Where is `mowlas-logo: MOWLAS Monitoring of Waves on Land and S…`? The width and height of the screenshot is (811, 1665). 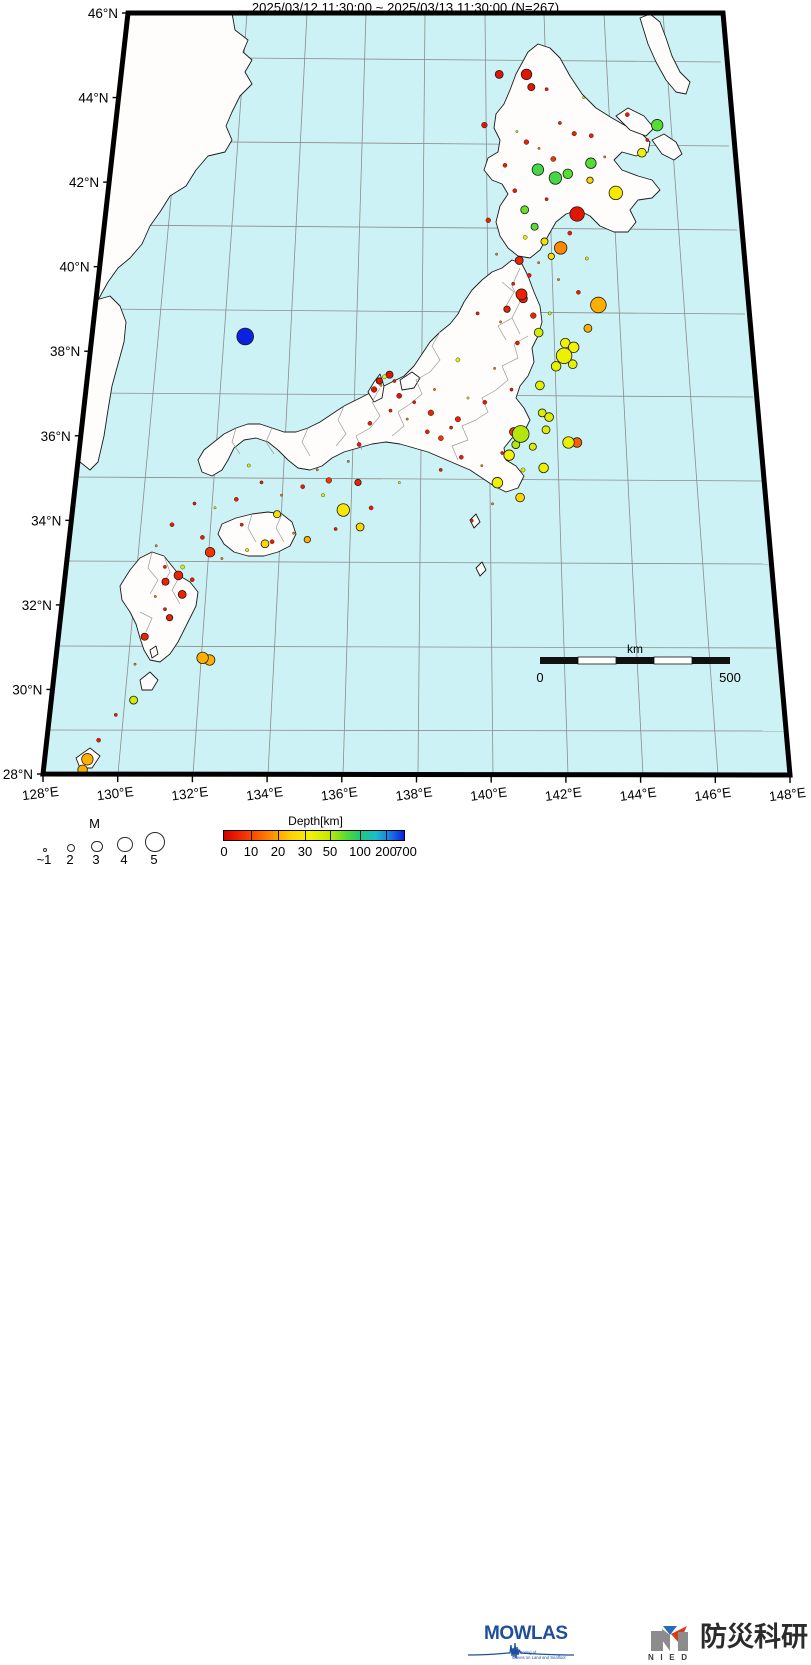 mowlas-logo: MOWLAS Monitoring of Waves on Land and S… is located at coordinates (522, 1644).